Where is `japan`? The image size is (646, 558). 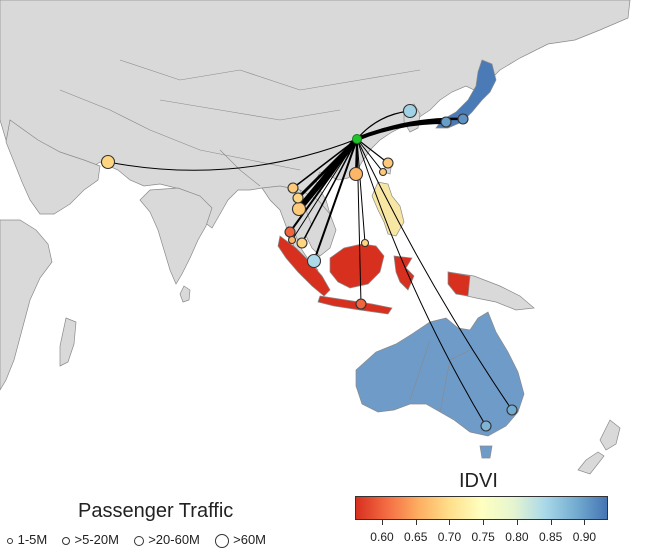 japan is located at coordinates (466, 94).